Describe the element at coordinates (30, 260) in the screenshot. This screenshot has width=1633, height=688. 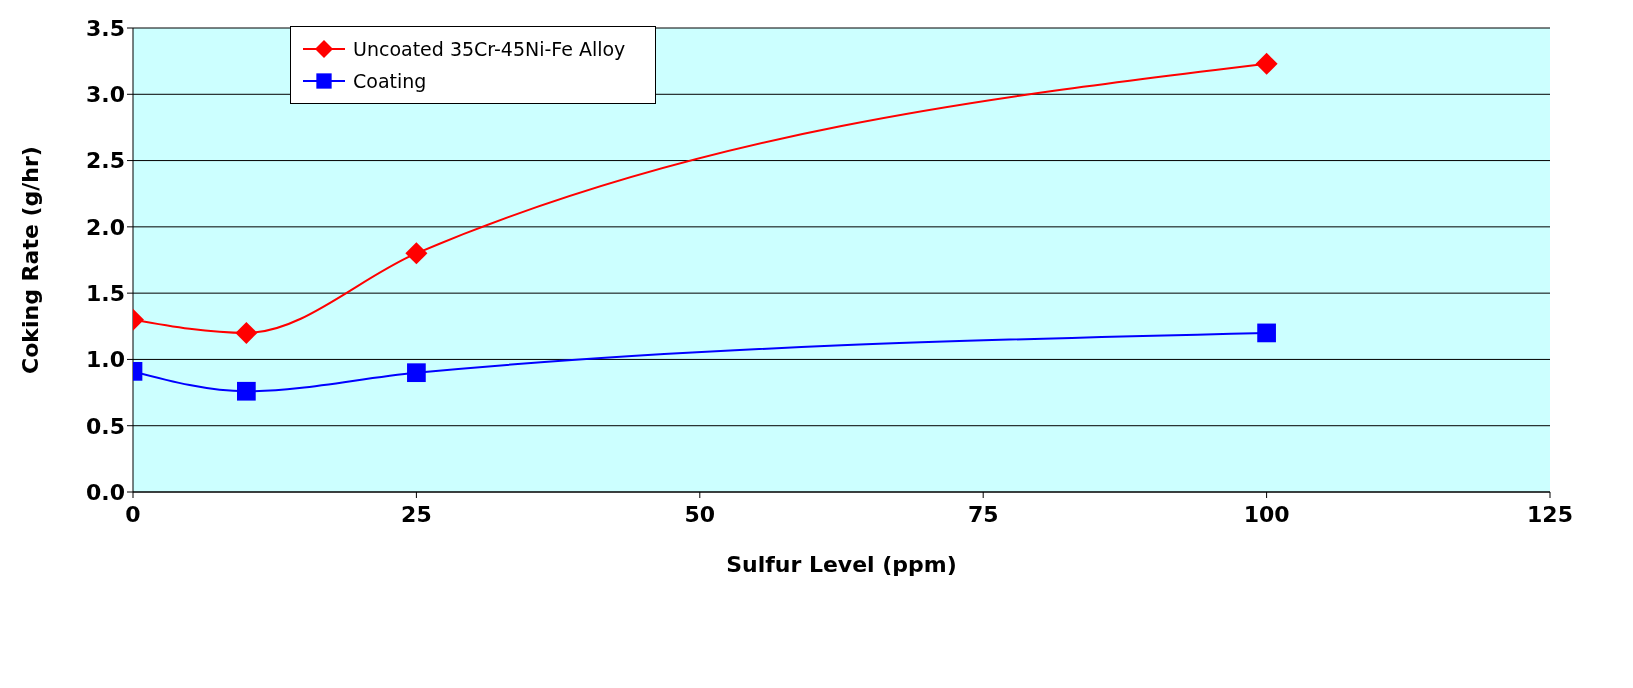
I see `y-axis-title: Coking Rate (g/hr)` at that location.